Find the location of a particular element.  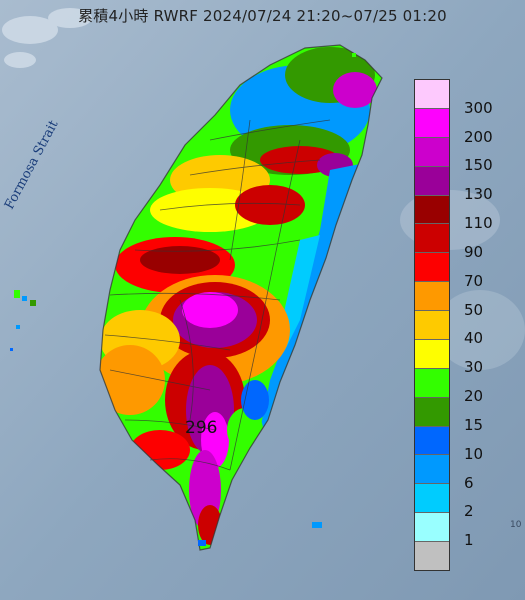

penghu-islands is located at coordinates (23, 320).